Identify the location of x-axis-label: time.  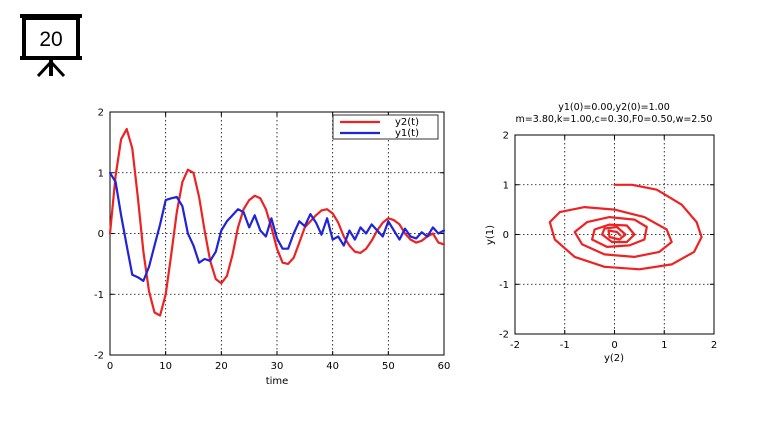
(277, 381).